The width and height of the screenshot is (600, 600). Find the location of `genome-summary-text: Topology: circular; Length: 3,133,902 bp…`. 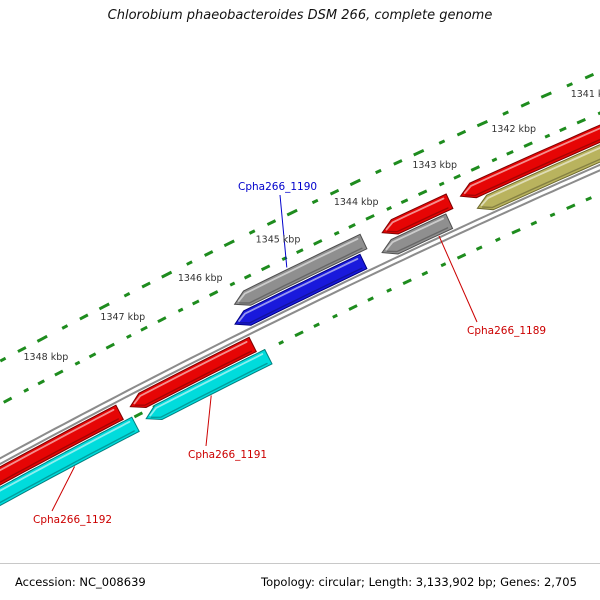

genome-summary-text: Topology: circular; Length: 3,133,902 bp… is located at coordinates (419, 582).